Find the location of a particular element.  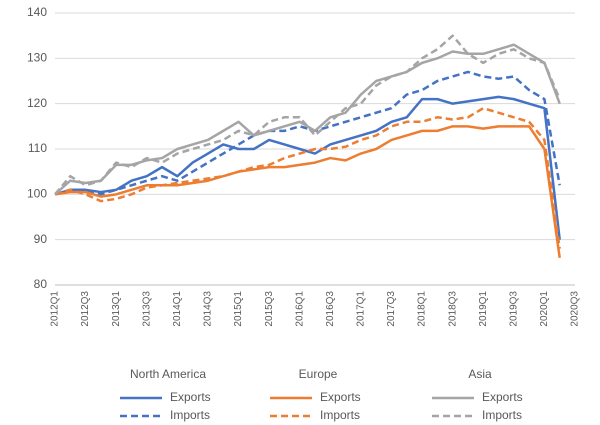

x-tick-label: 2012Q1 is located at coordinates (55, 309).